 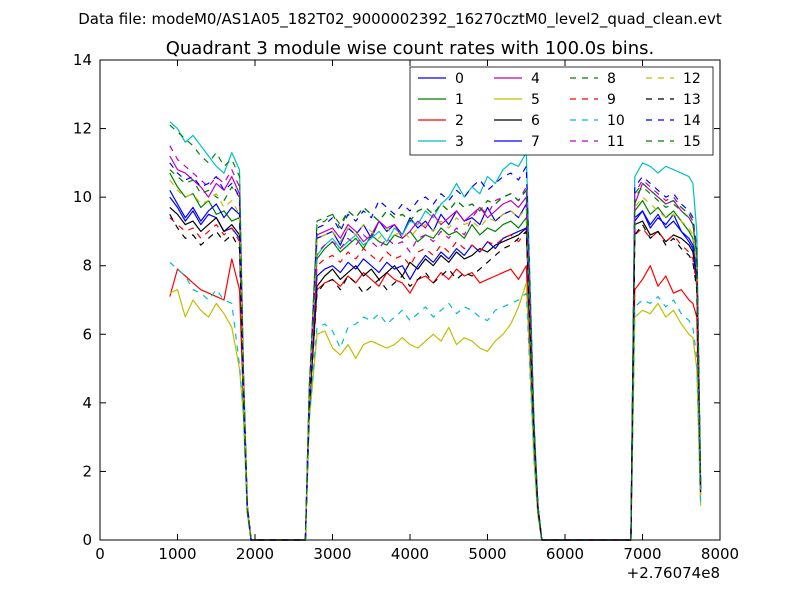 I want to click on x-tick-label: 4000, so click(x=410, y=554).